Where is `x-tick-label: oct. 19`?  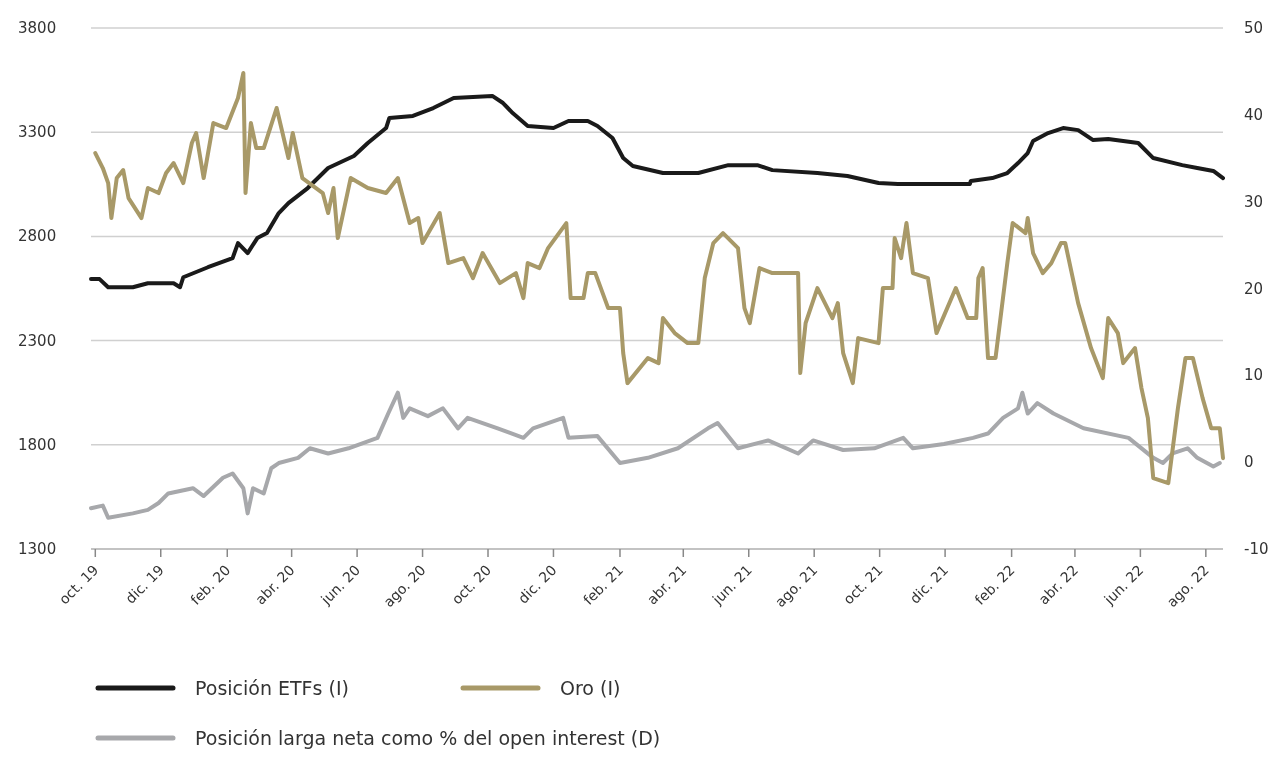
x-tick-label: oct. 19 is located at coordinates (78, 584).